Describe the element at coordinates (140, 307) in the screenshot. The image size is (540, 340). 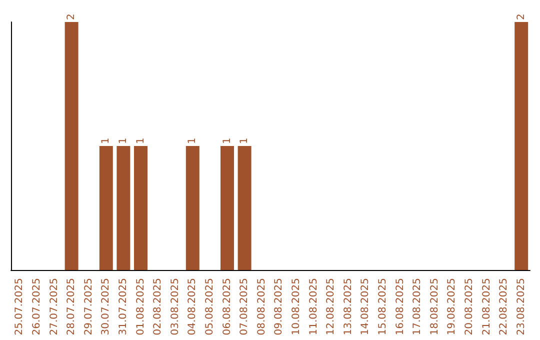
I see `x-tick-label: 01.08.2025` at that location.